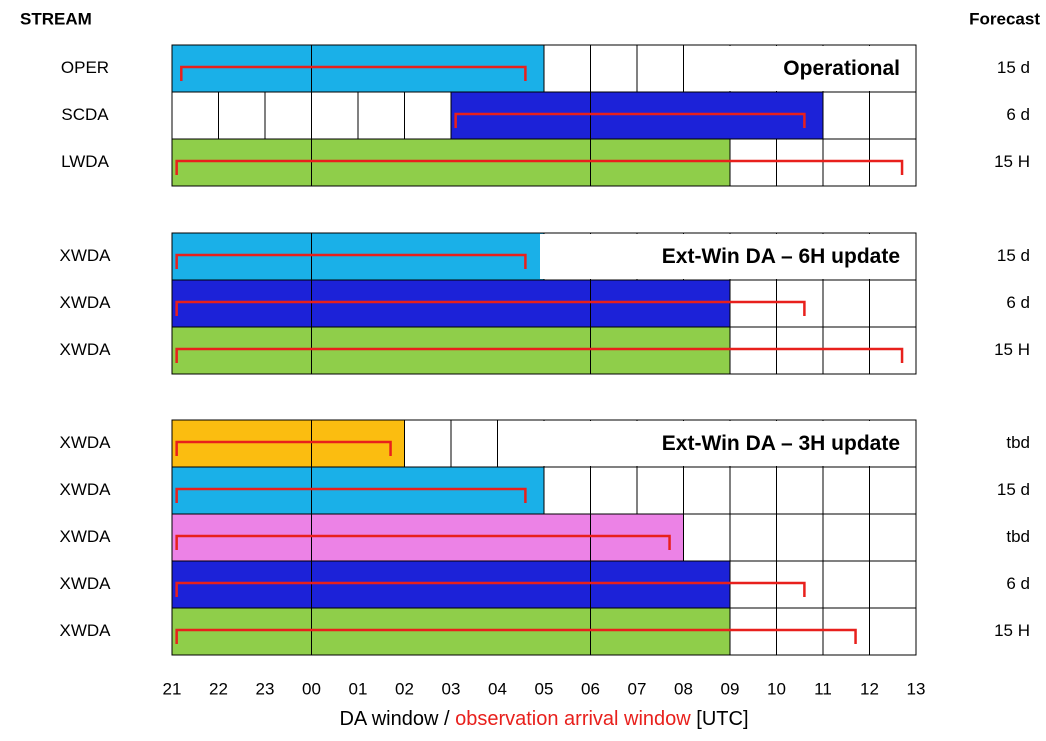 The image size is (1046, 741). I want to click on x-tick-label: 02, so click(404, 688).